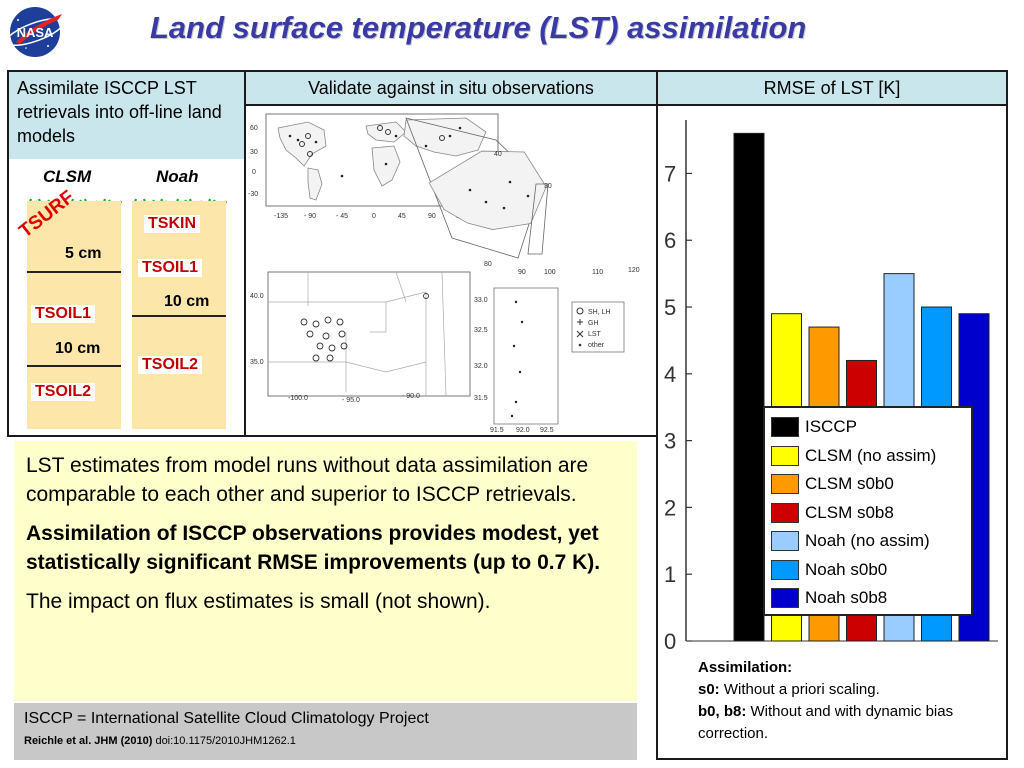  What do you see at coordinates (481, 398) in the screenshot?
I see `svg-text: 31.5` at bounding box center [481, 398].